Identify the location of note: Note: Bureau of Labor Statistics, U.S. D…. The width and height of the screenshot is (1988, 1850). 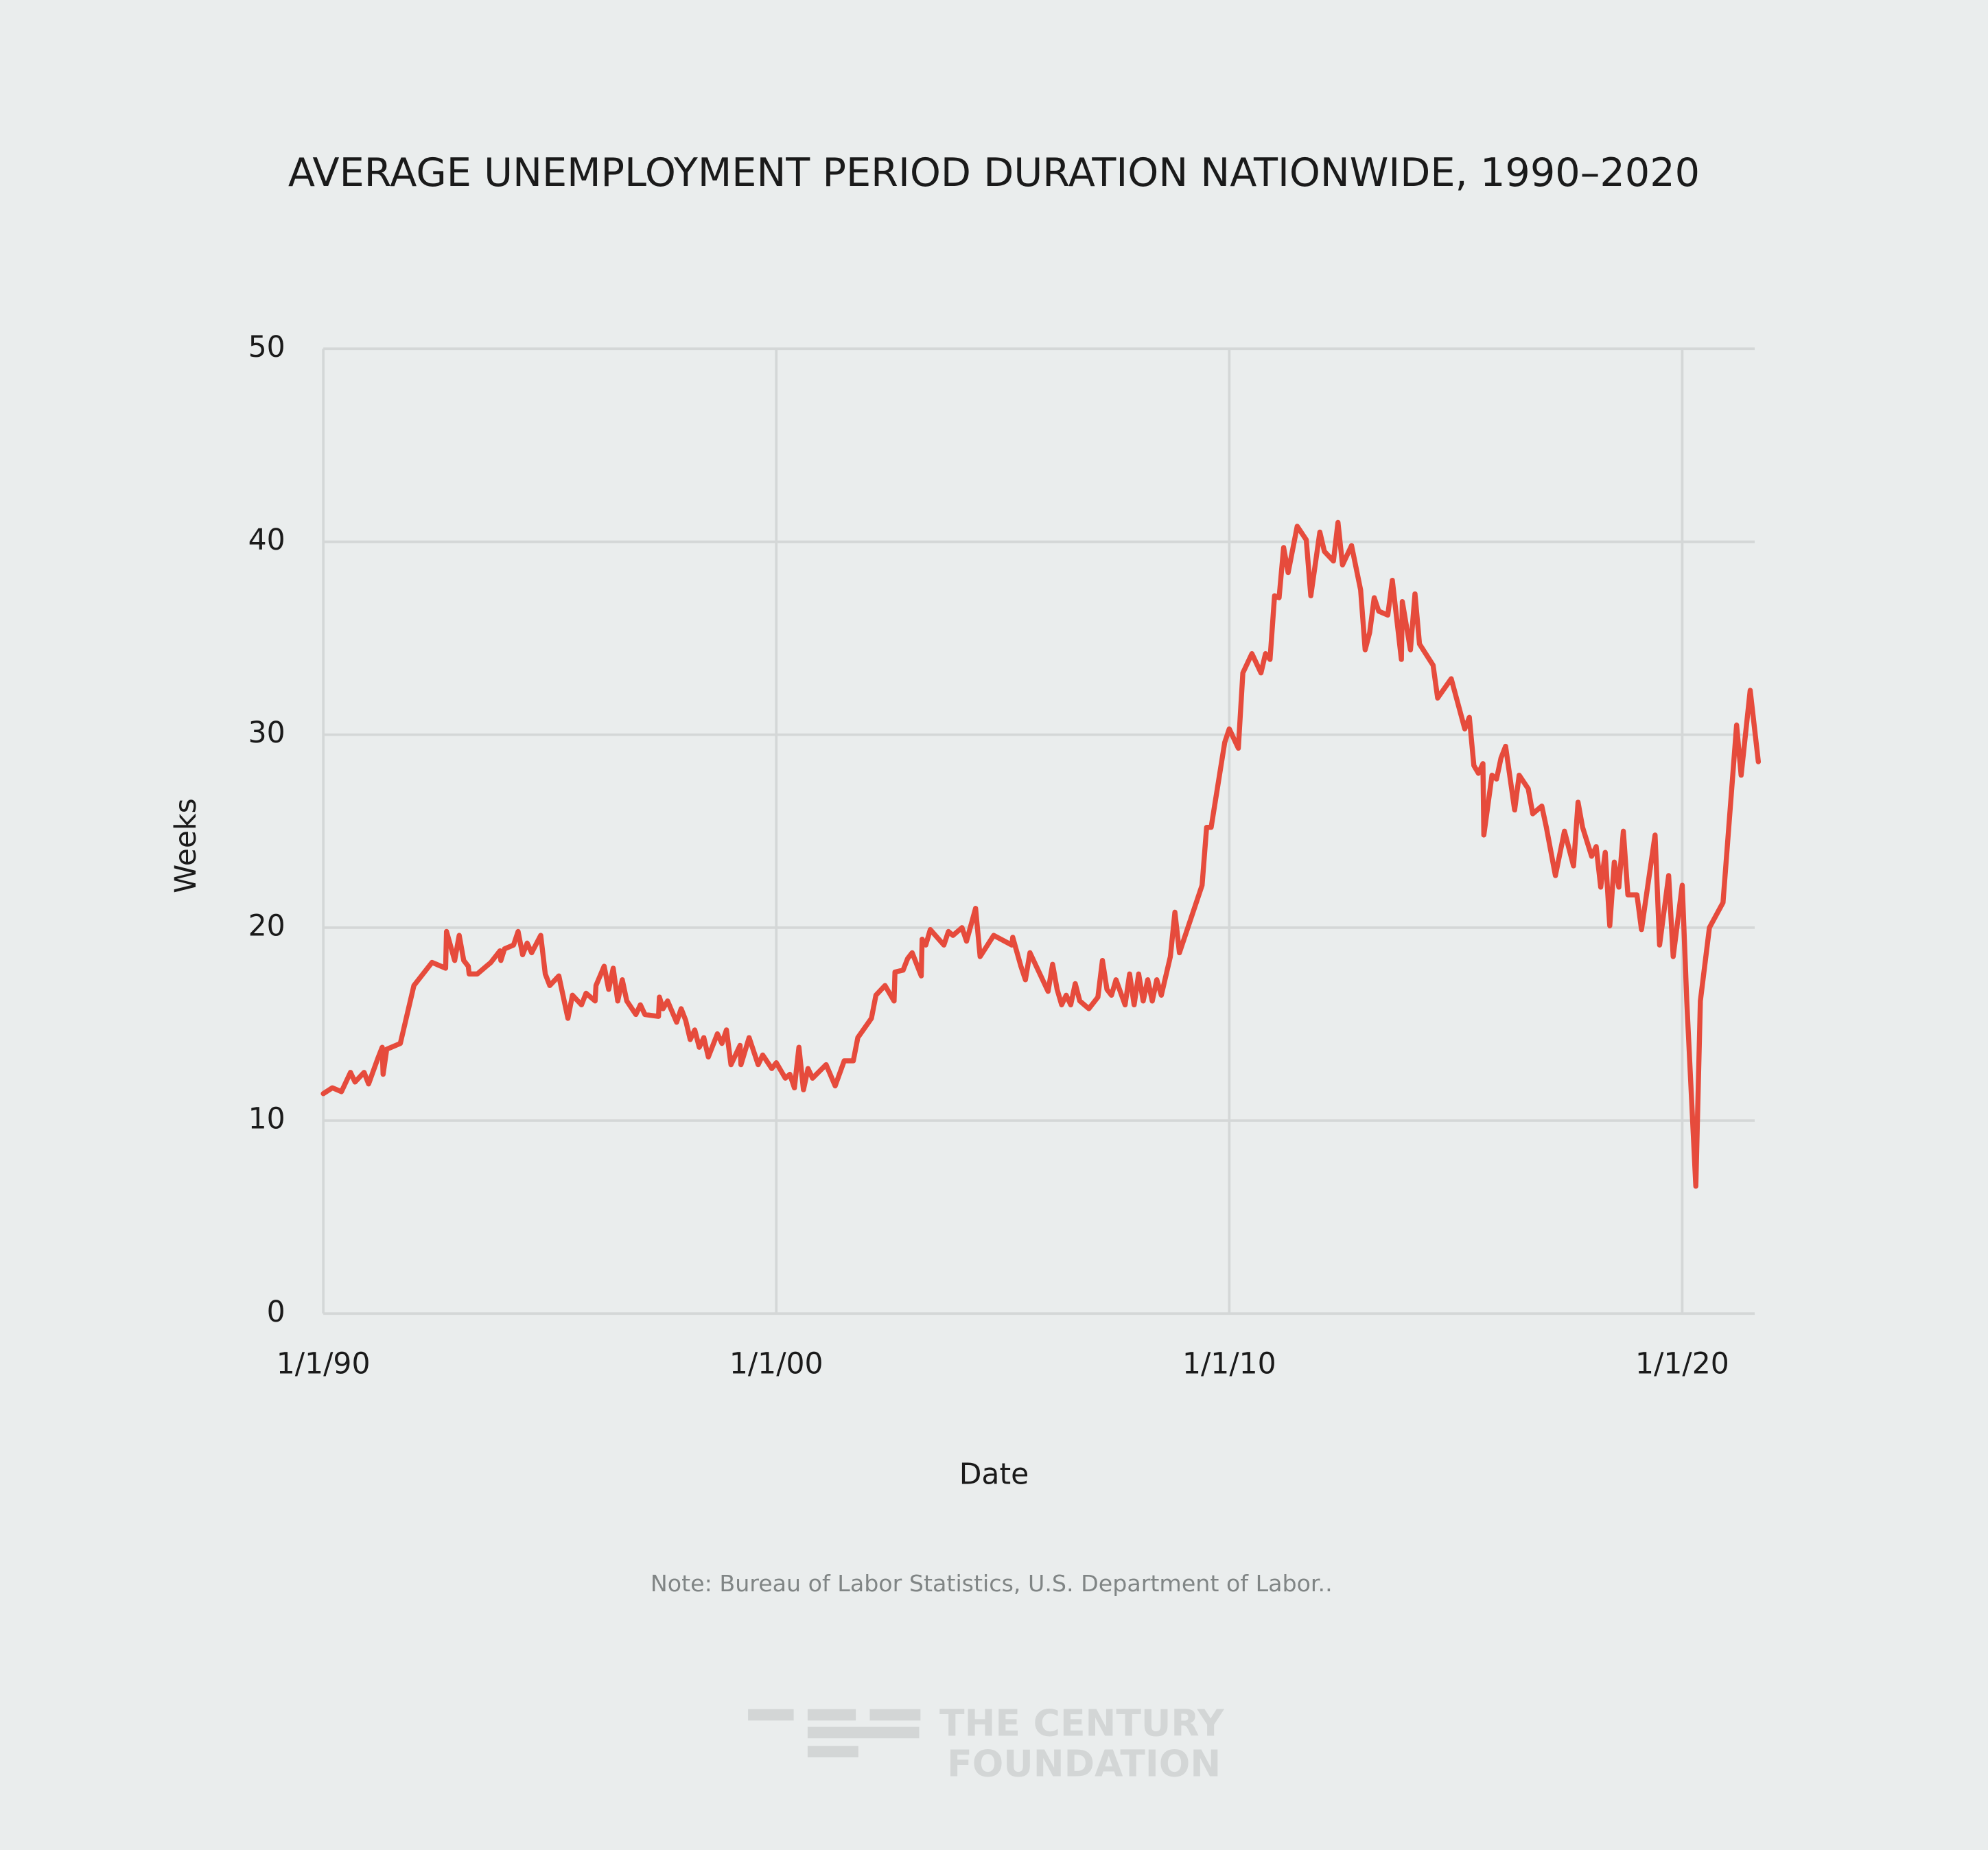
(992, 1583).